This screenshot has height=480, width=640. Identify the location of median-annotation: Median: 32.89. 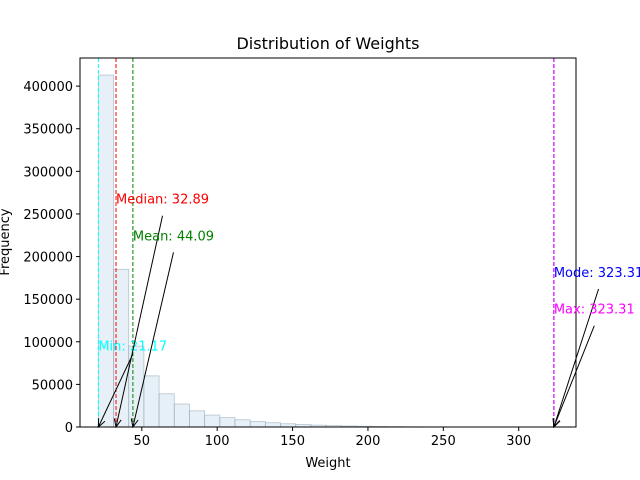
(162, 200).